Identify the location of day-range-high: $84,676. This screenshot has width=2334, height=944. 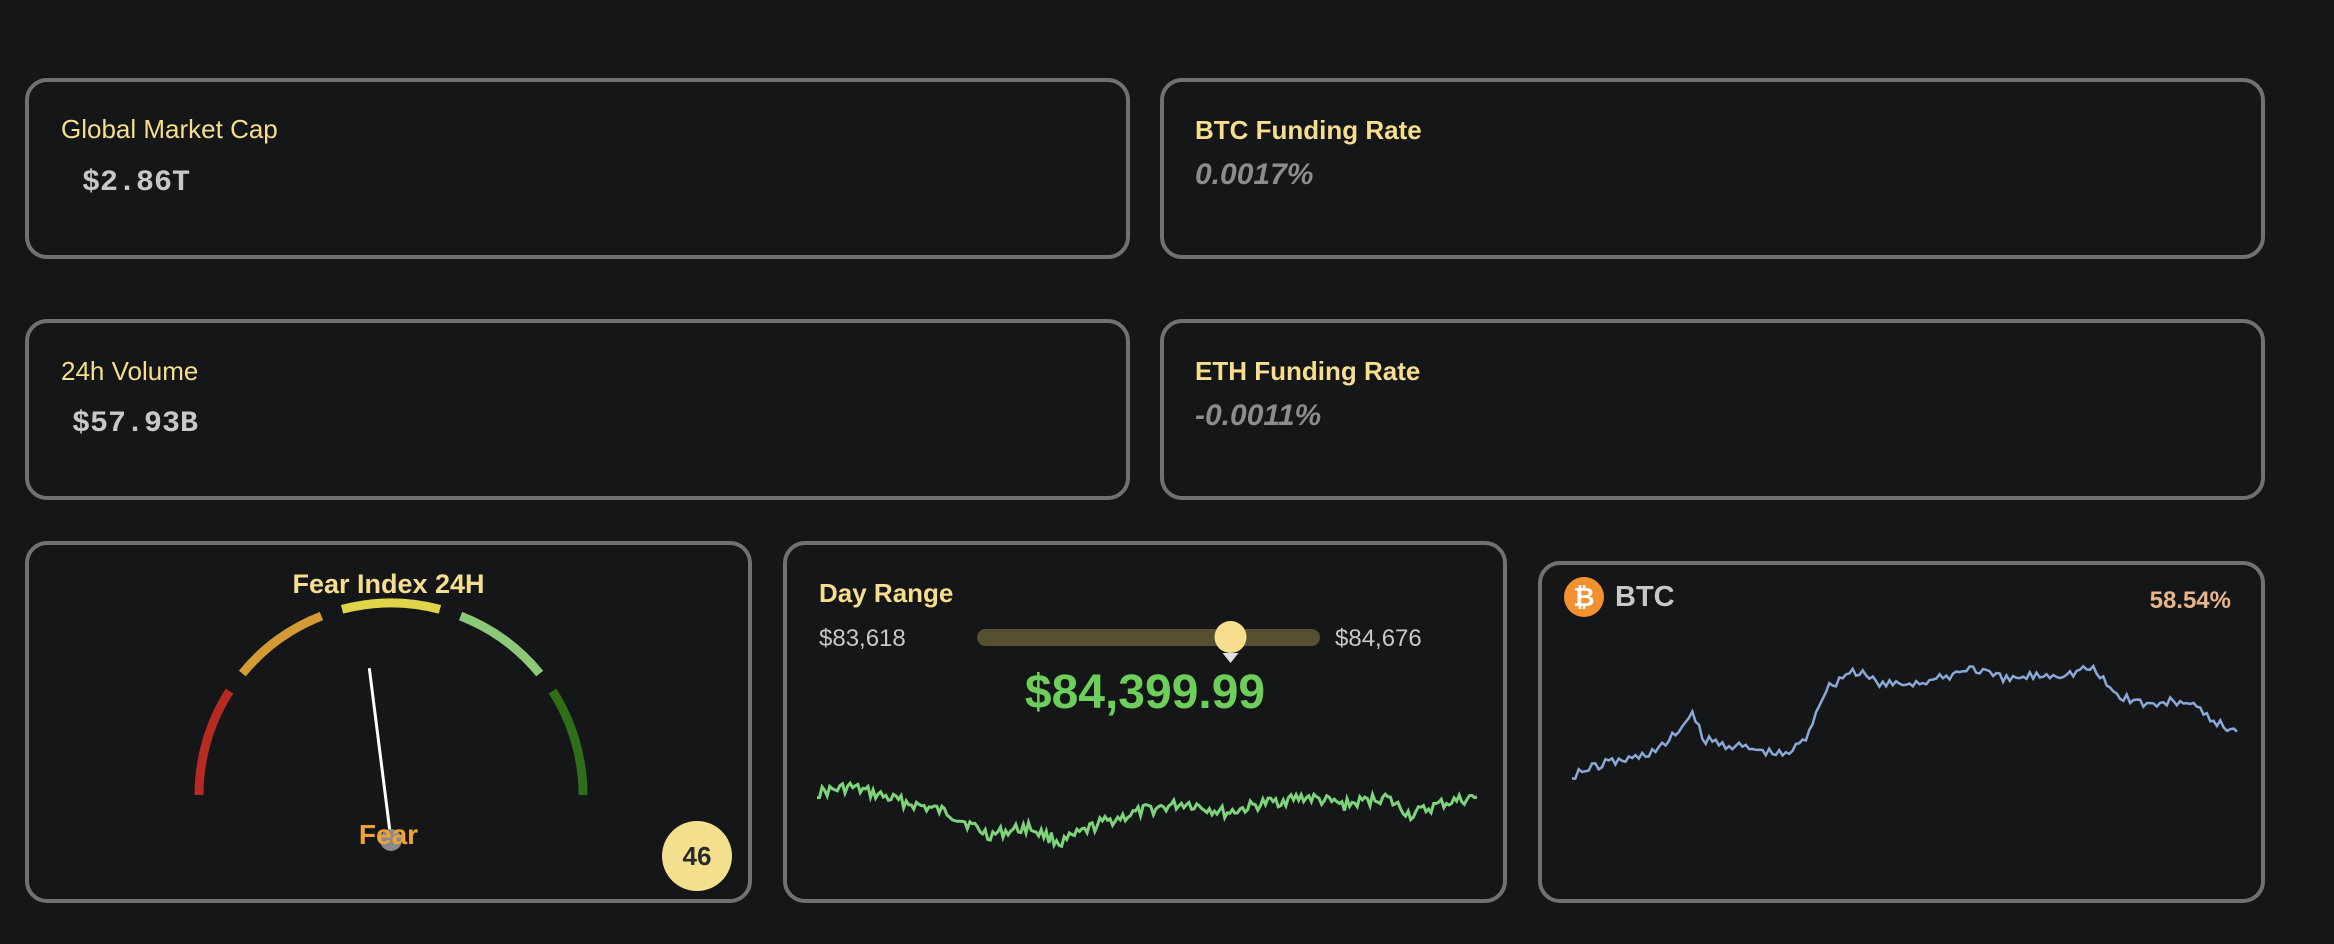
(1378, 638).